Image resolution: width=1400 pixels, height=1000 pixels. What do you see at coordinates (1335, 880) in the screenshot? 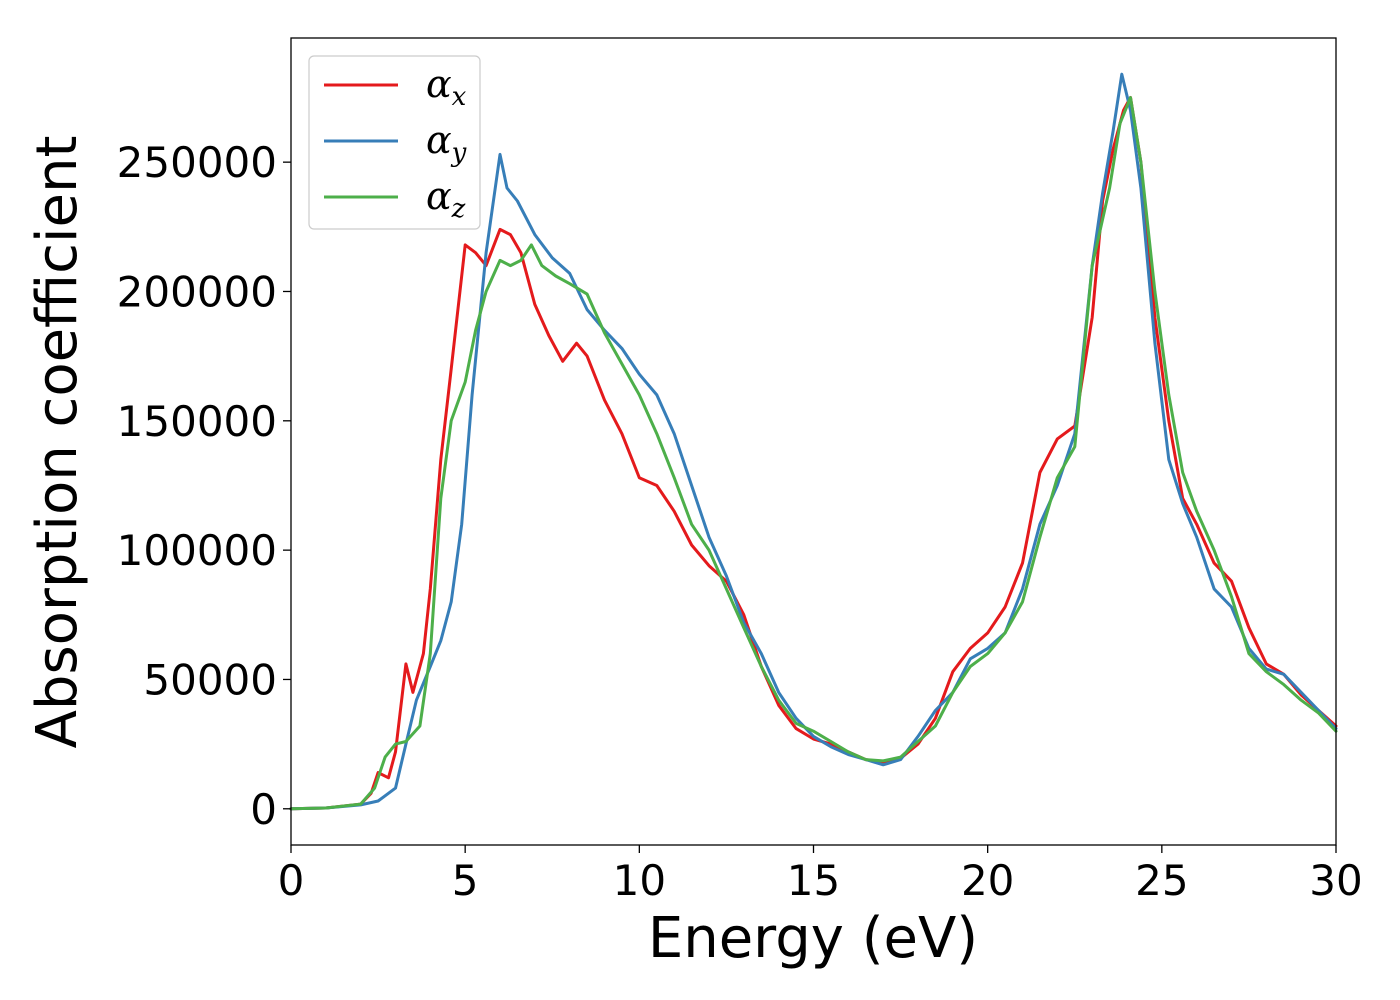
I see `x-tick-label: 30` at bounding box center [1335, 880].